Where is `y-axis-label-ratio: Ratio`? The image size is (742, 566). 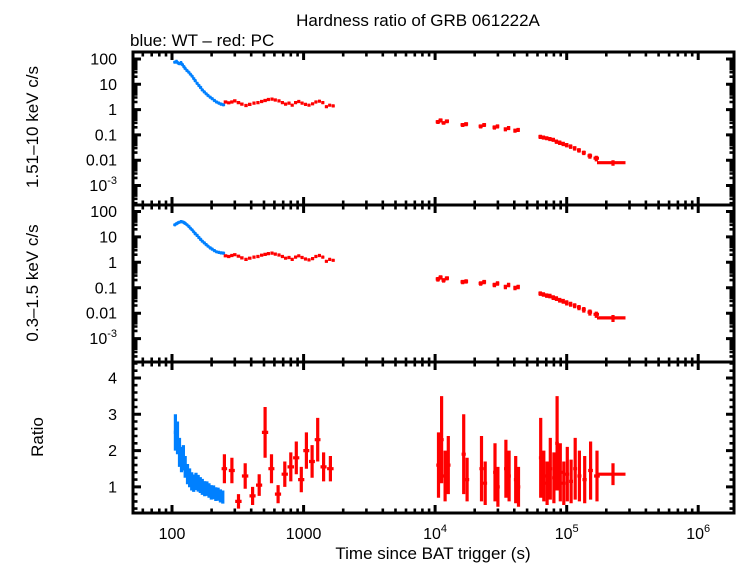 y-axis-label-ratio: Ratio is located at coordinates (37, 437).